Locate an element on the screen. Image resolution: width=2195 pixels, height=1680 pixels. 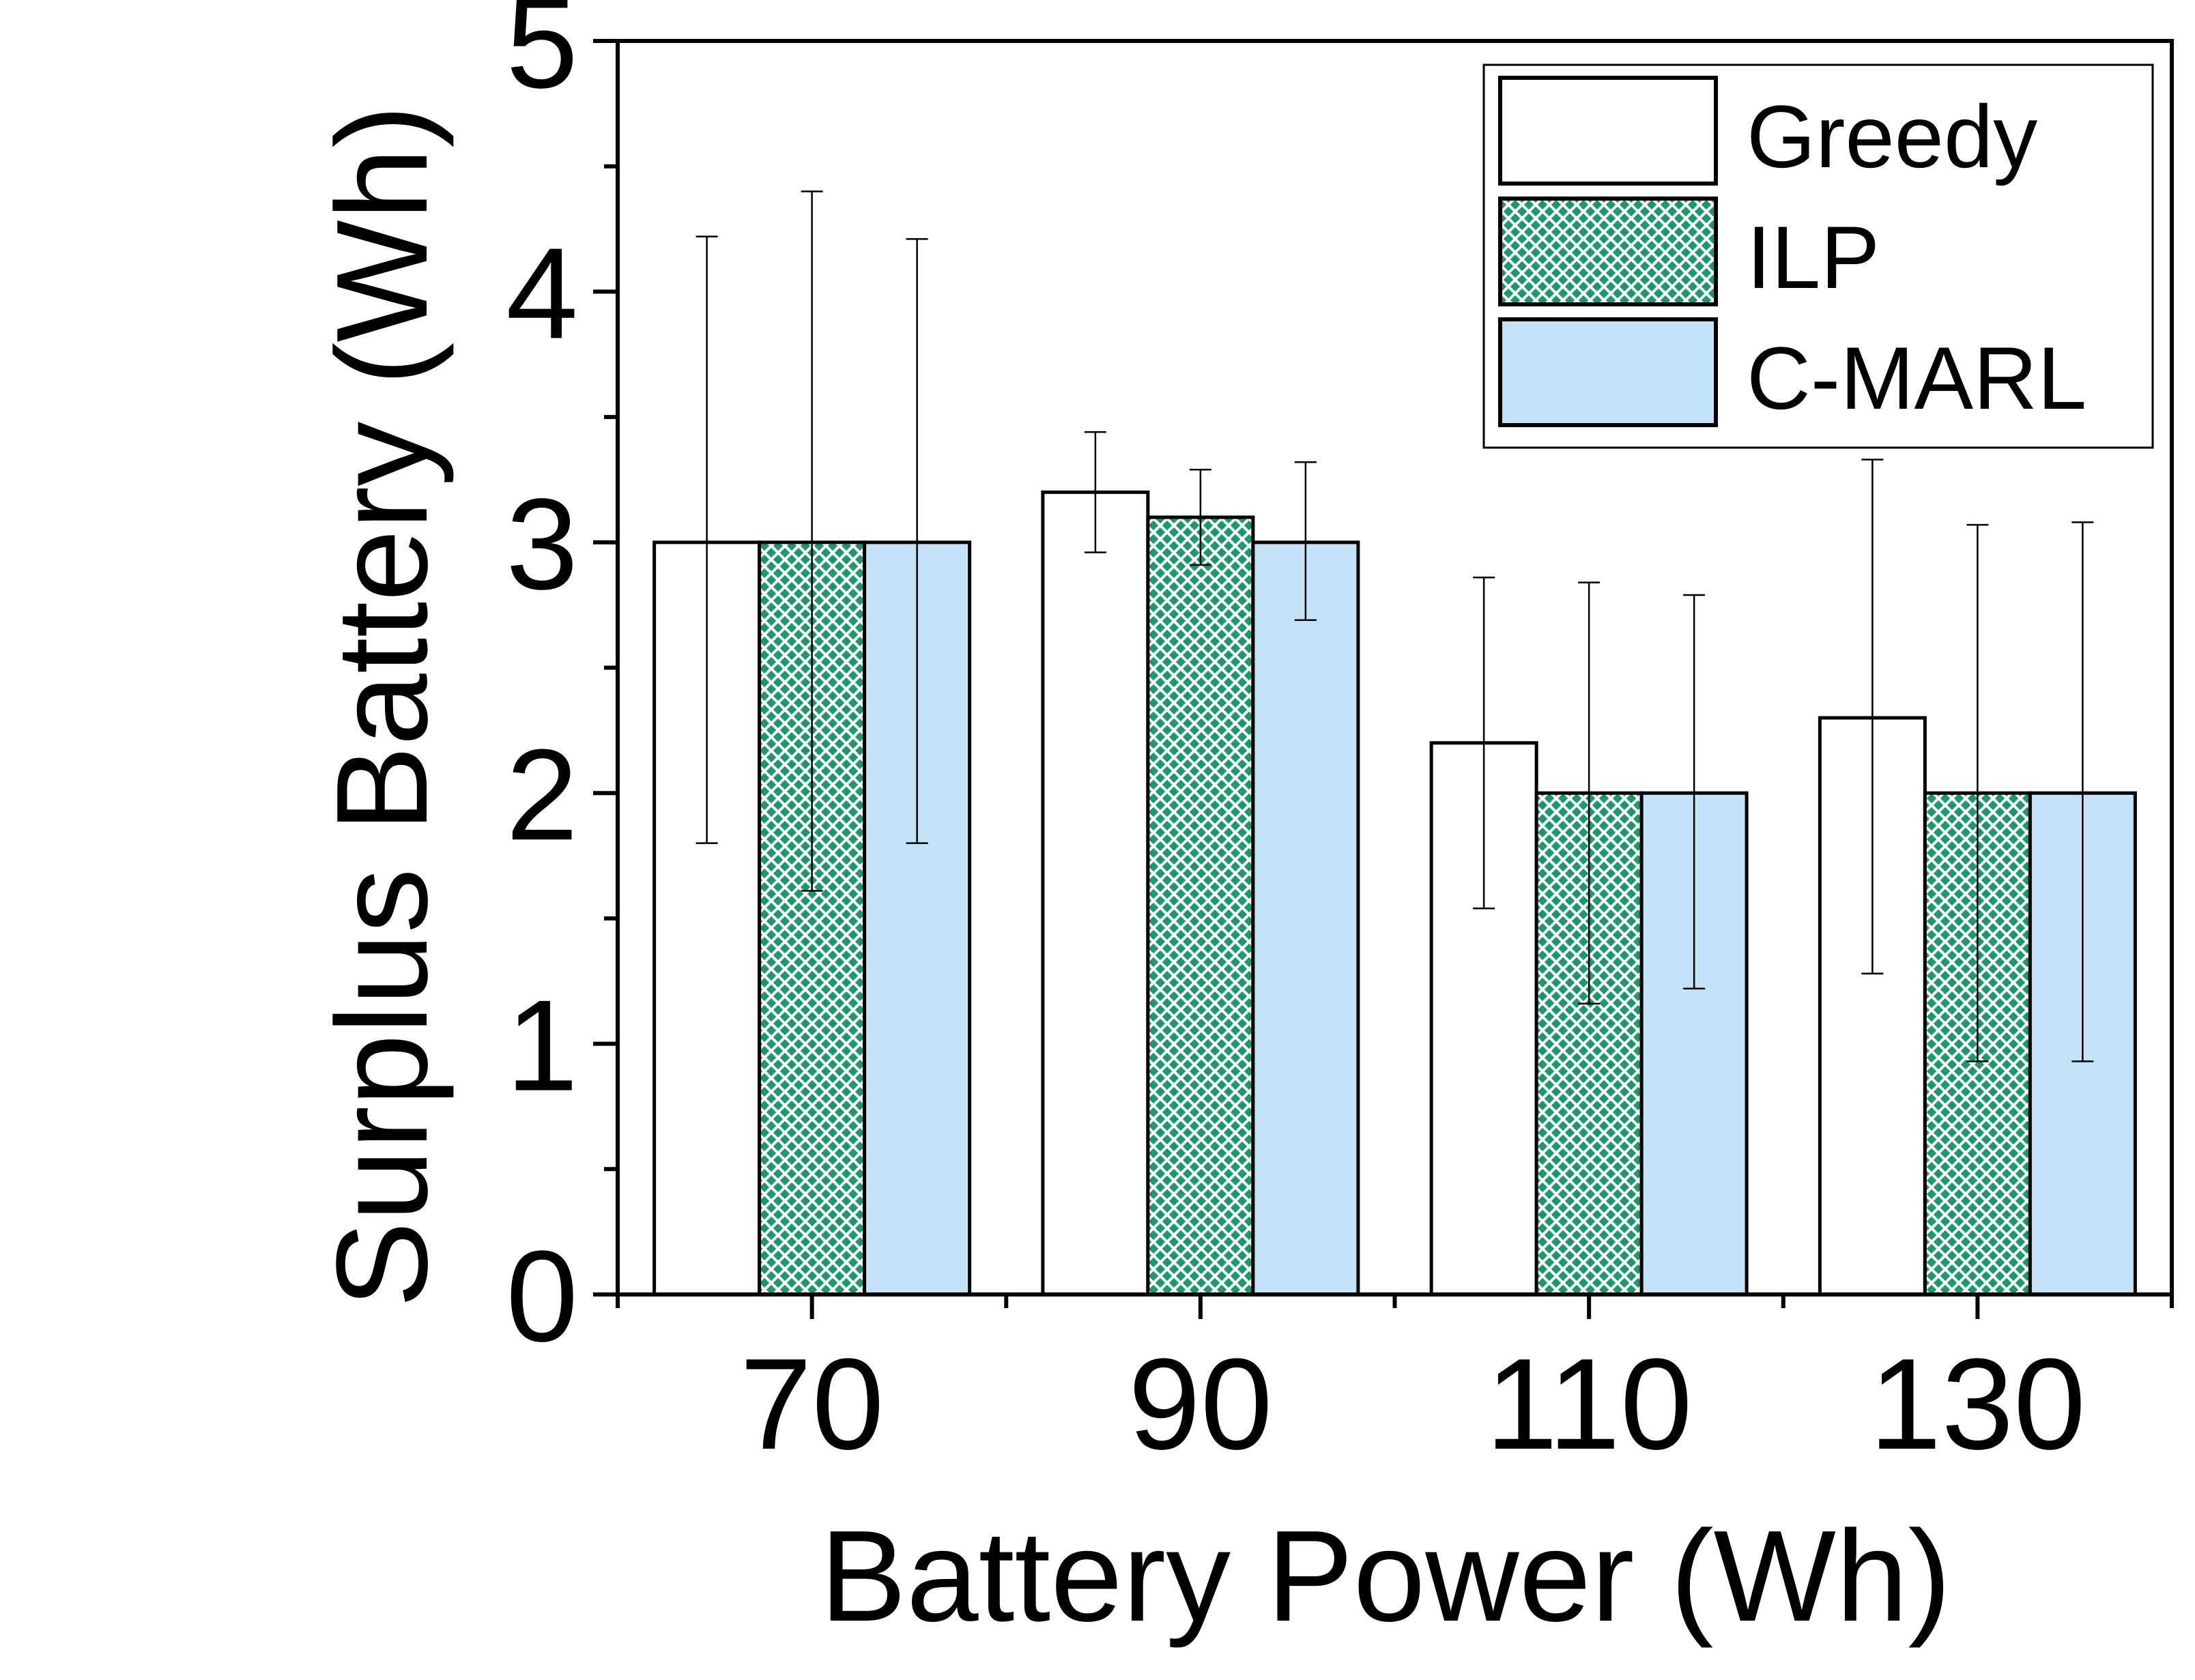
y-tick-label: 3 is located at coordinates (542, 544).